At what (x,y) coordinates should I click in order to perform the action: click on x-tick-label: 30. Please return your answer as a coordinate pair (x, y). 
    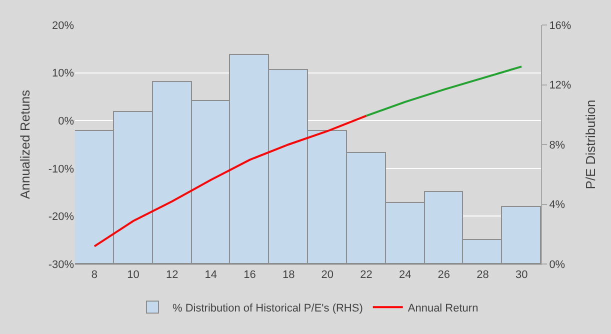
    Looking at the image, I should click on (521, 275).